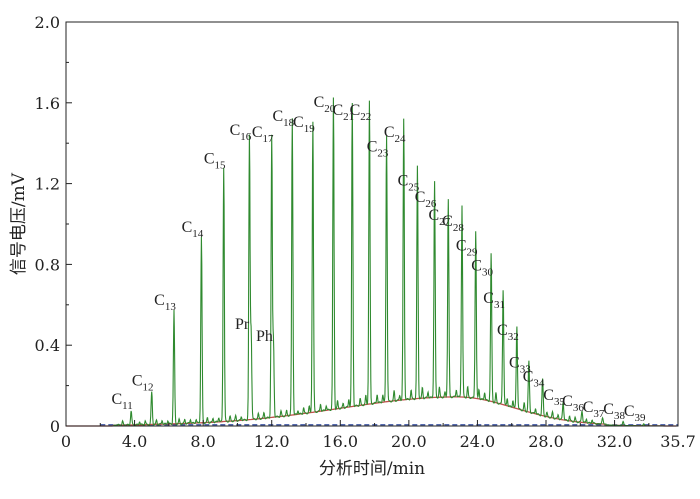 This screenshot has height=499, width=700. I want to click on peak-label: C33, so click(520, 365).